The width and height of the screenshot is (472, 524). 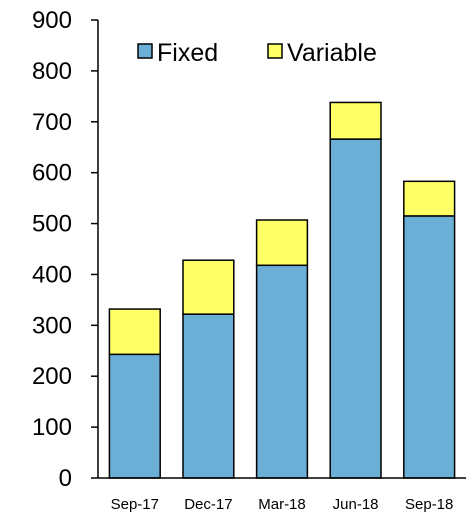 I want to click on x-tick-label: Jun-18, so click(x=356, y=504).